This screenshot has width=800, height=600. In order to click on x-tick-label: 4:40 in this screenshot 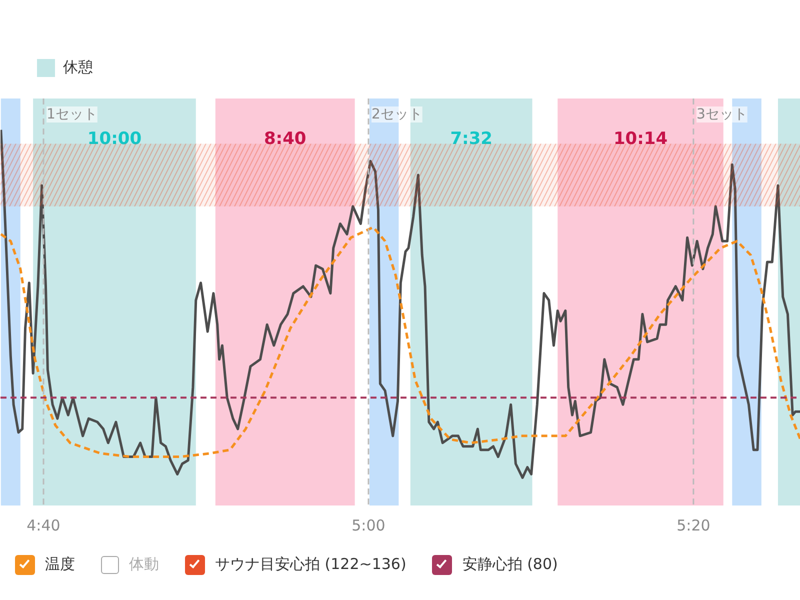, I will do `click(43, 525)`.